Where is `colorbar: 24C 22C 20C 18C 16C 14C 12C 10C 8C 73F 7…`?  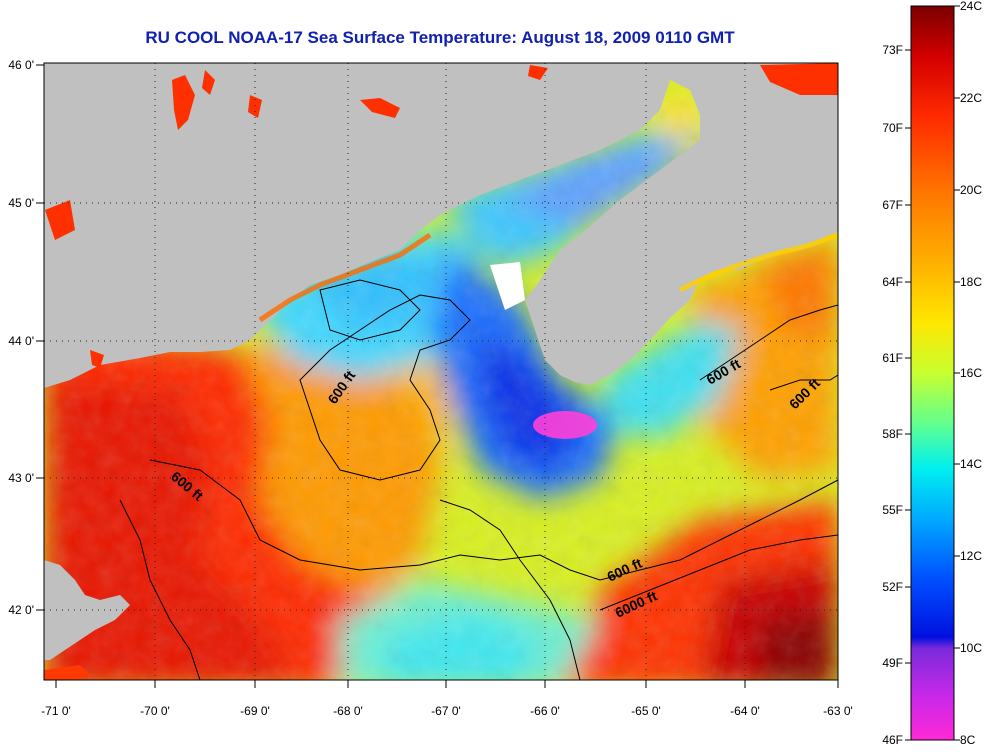
colorbar: 24C 22C 20C 18C 16C 14C 12C 10C 8C 73F 7… is located at coordinates (932, 373).